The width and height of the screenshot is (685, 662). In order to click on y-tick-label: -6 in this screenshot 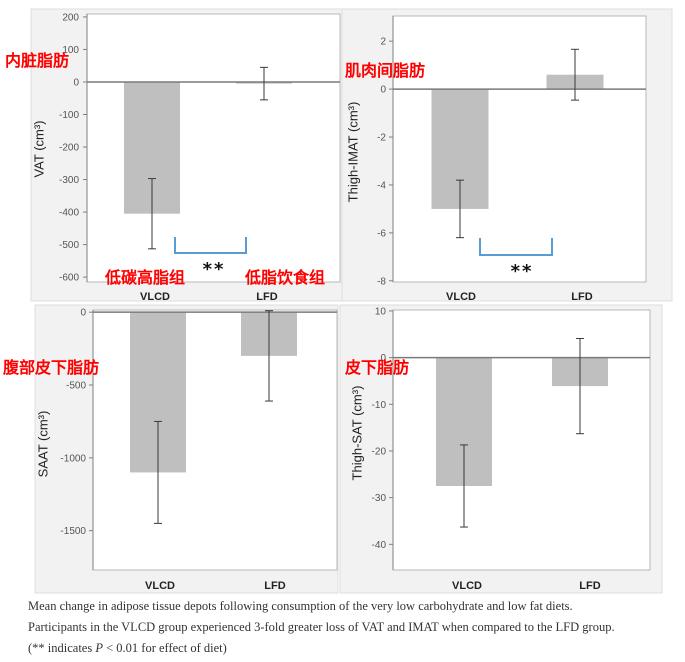, I will do `click(381, 233)`.